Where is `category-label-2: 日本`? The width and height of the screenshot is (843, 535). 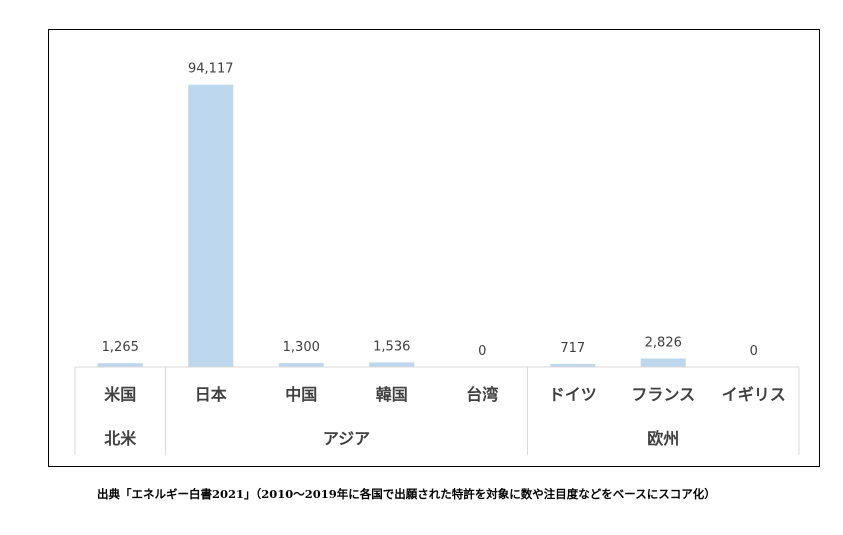 category-label-2: 日本 is located at coordinates (211, 394).